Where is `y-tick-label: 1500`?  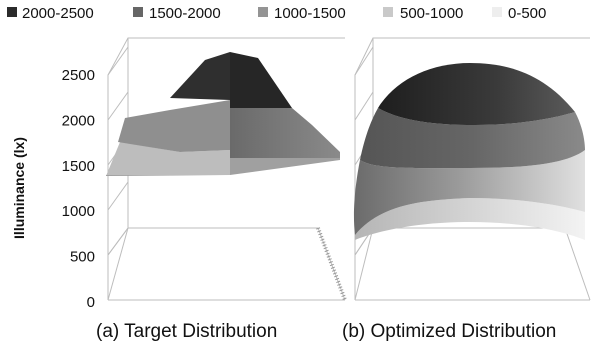
y-tick-label: 1500 is located at coordinates (78, 166).